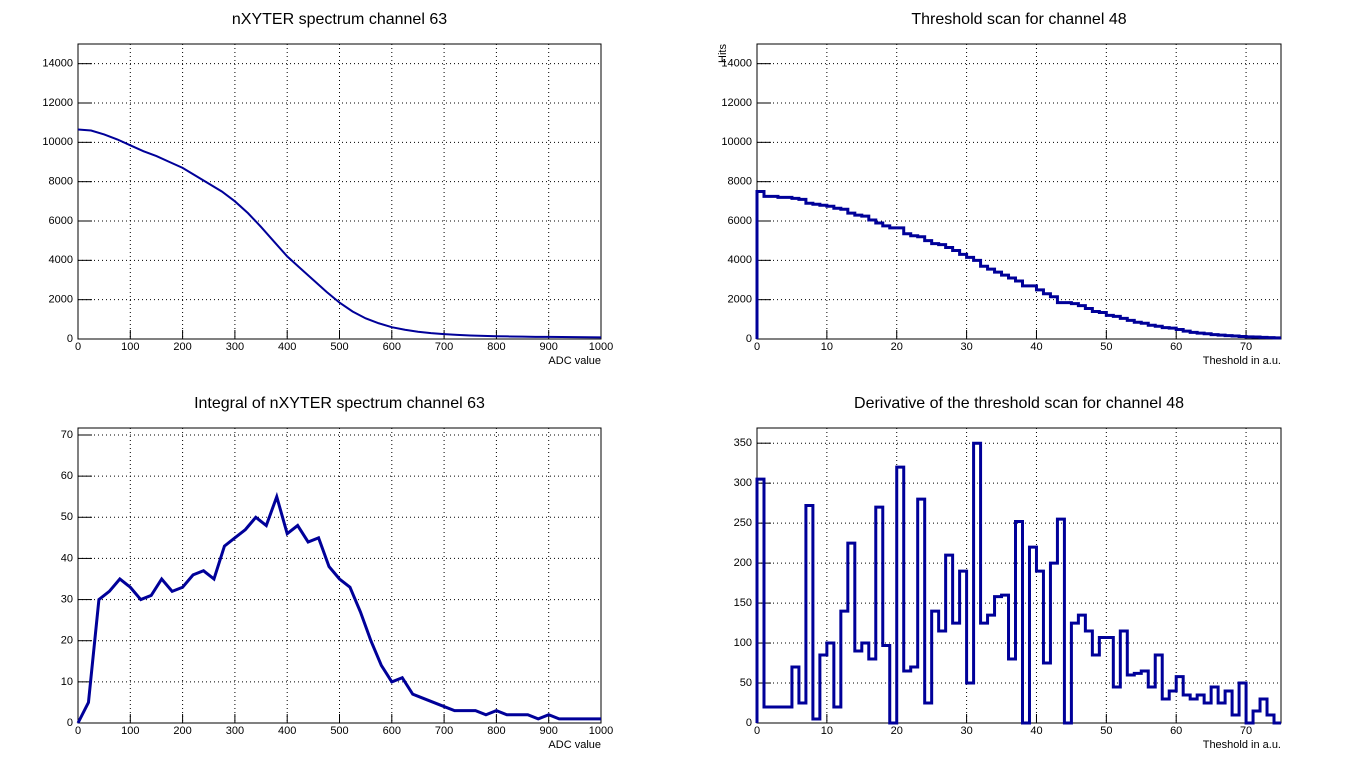 The height and width of the screenshot is (768, 1360). Describe the element at coordinates (1018, 265) in the screenshot. I see `histogram-outline` at that location.